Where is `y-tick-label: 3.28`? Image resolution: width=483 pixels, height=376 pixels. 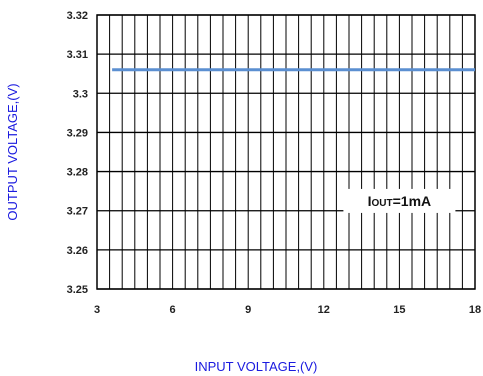 y-tick-label: 3.28 is located at coordinates (77, 173).